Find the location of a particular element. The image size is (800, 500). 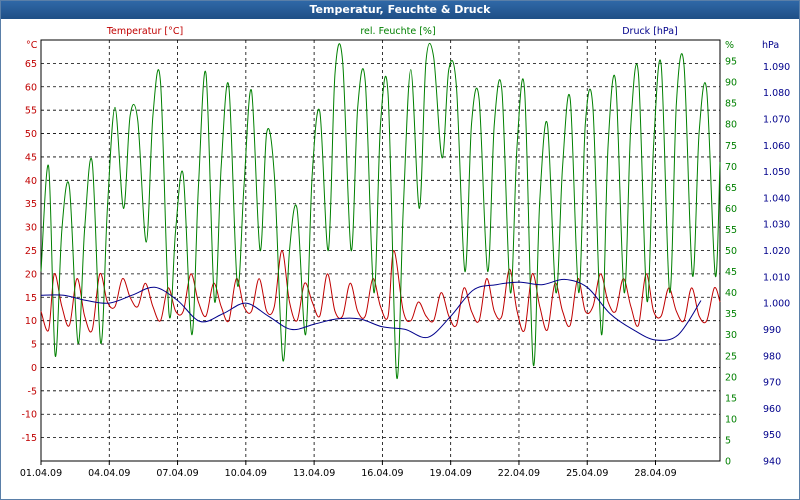

humidity-tick-label: 55 is located at coordinates (731, 230).